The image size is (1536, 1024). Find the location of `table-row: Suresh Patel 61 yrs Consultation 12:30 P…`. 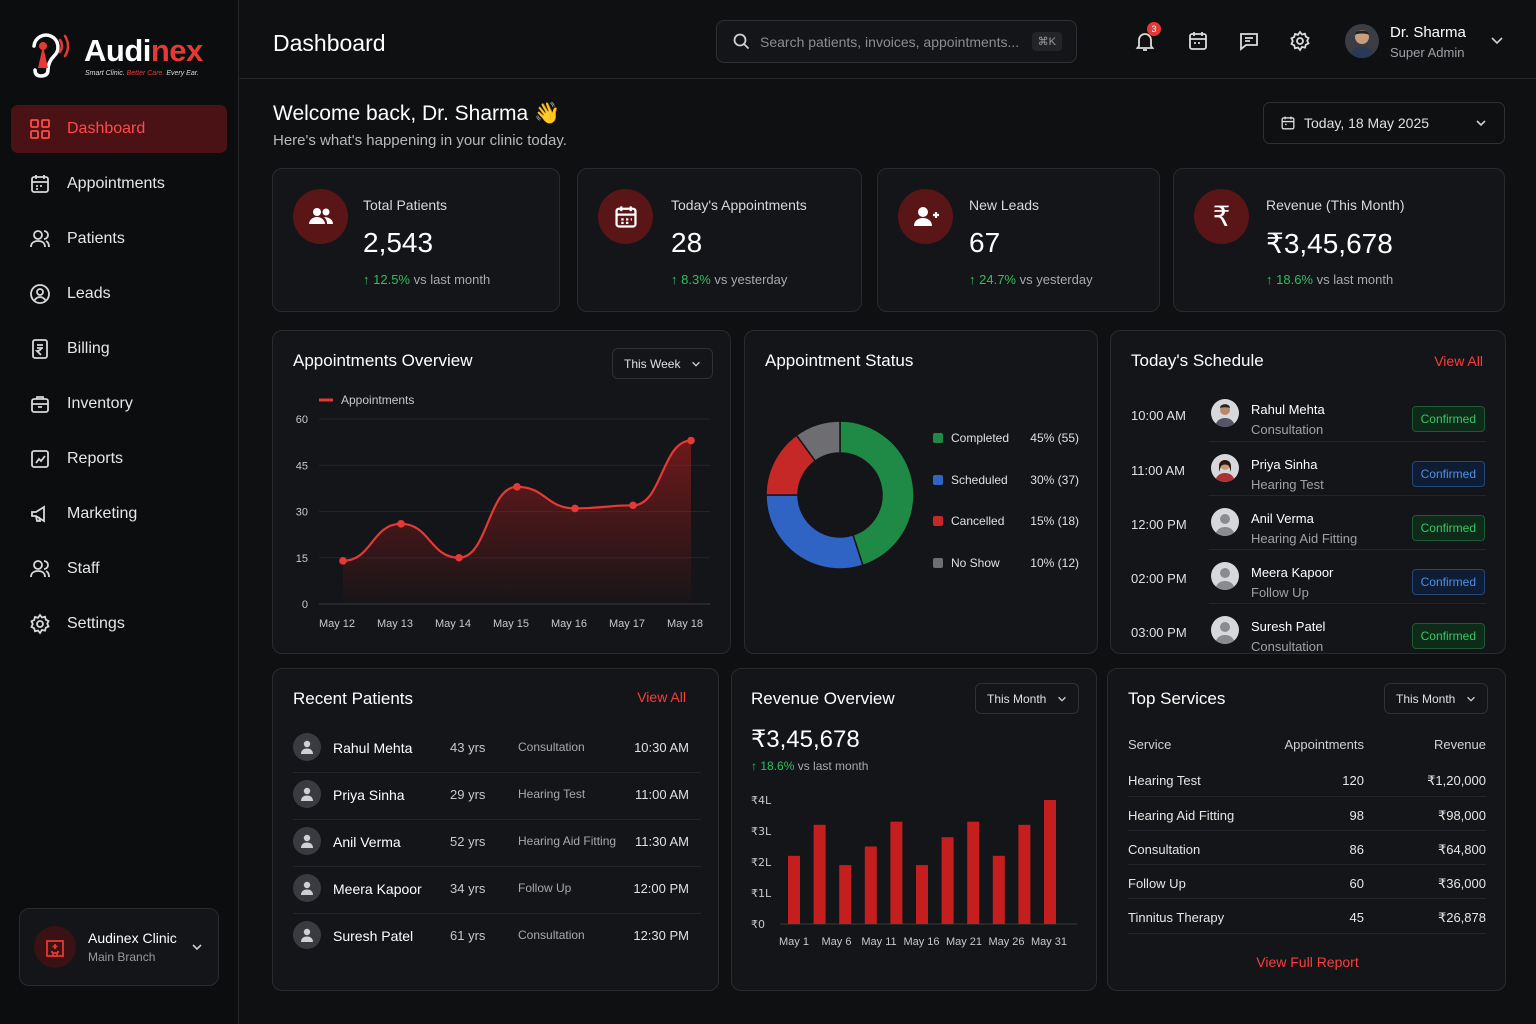

table-row: Suresh Patel 61 yrs Consultation 12:30 P… is located at coordinates (497, 937).